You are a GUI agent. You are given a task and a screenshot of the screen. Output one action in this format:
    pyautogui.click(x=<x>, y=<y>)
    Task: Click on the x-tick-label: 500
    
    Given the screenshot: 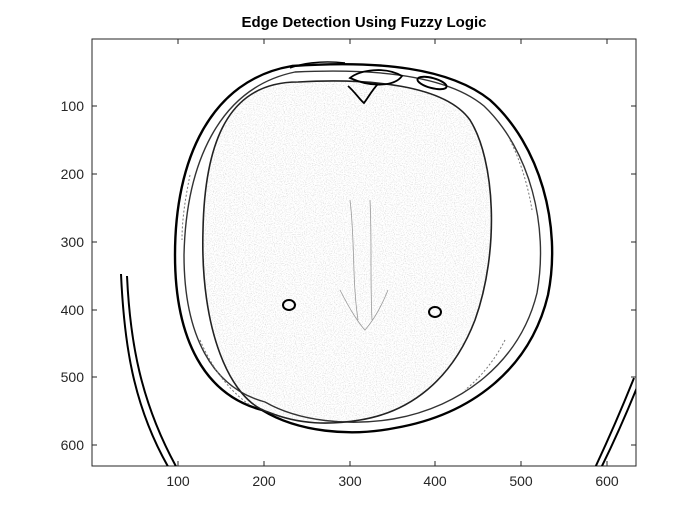 What is the action you would take?
    pyautogui.click(x=521, y=481)
    